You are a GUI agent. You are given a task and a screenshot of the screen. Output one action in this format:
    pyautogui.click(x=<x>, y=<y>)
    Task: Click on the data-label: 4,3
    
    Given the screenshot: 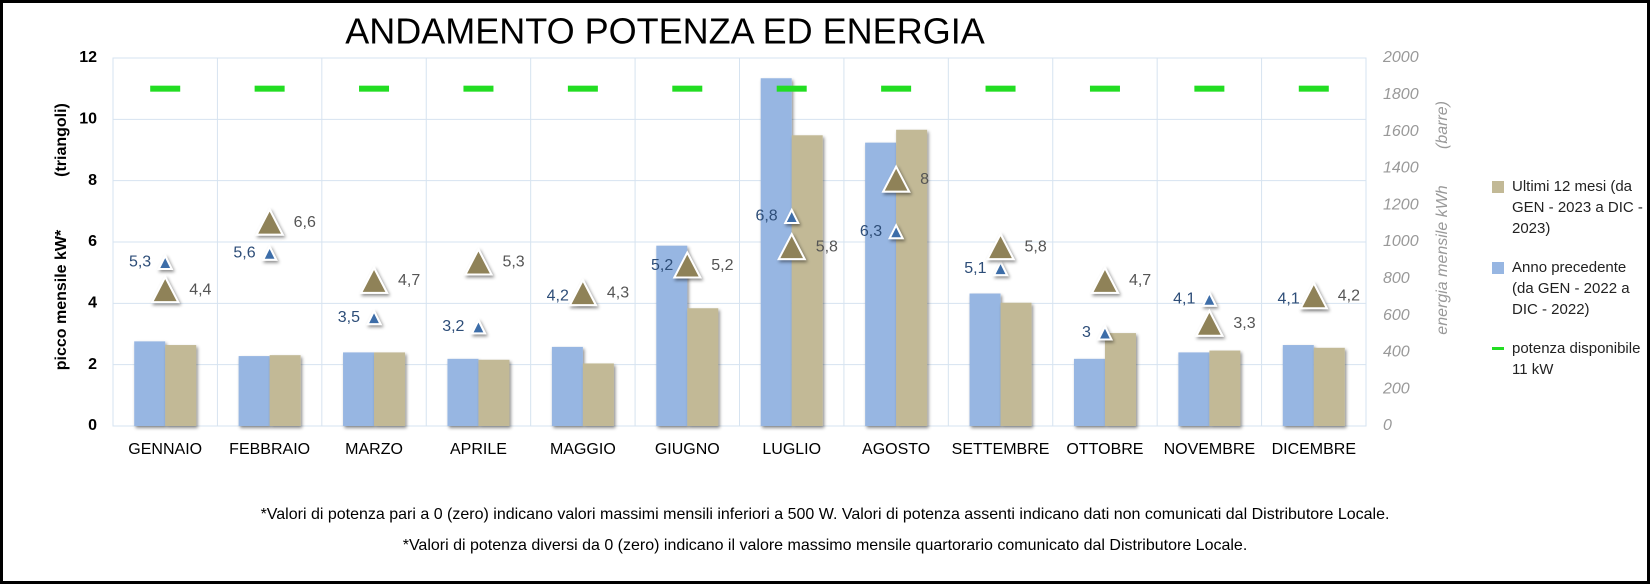 What is the action you would take?
    pyautogui.click(x=618, y=292)
    